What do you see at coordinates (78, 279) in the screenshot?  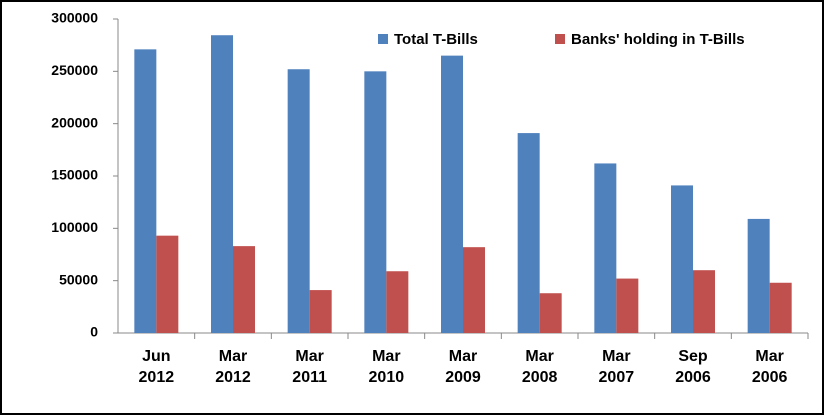 I see `y-tick-label: 50000` at bounding box center [78, 279].